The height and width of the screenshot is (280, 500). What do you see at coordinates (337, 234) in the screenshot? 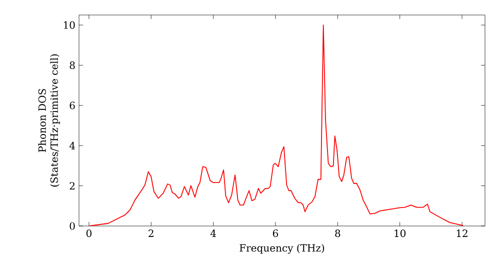
I see `x-tick-label: 8` at bounding box center [337, 234].